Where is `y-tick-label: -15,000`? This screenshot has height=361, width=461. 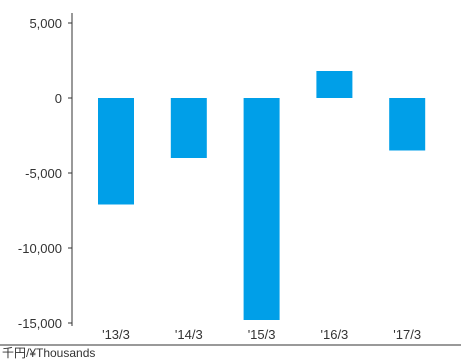
y-tick-label: -15,000 is located at coordinates (40, 323).